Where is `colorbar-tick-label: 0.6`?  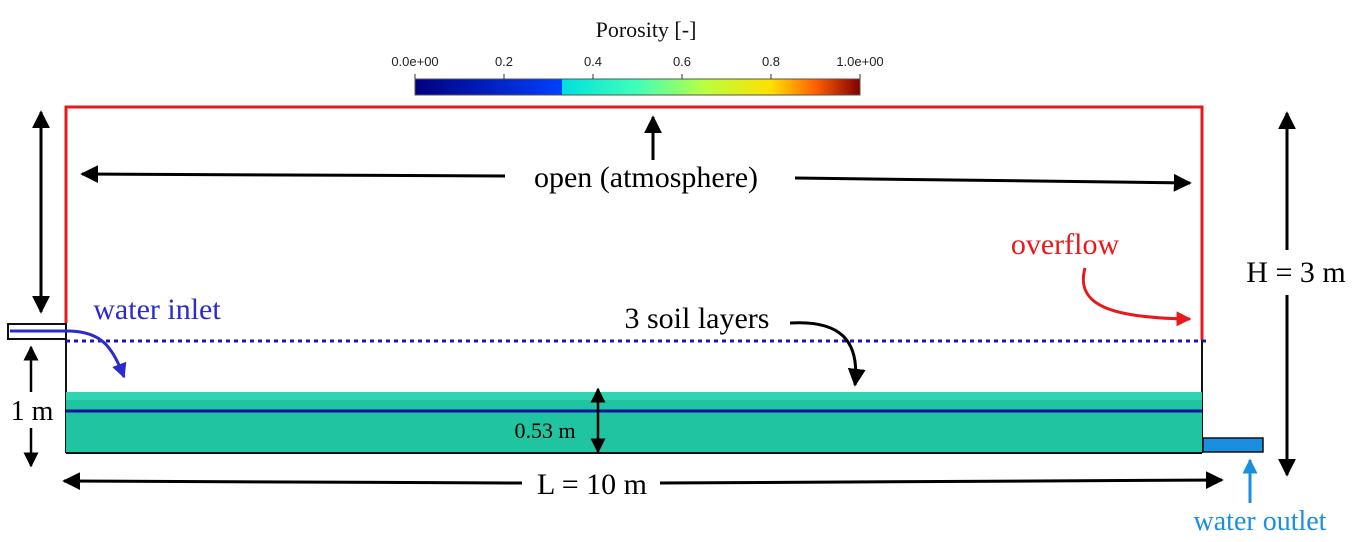
colorbar-tick-label: 0.6 is located at coordinates (682, 61).